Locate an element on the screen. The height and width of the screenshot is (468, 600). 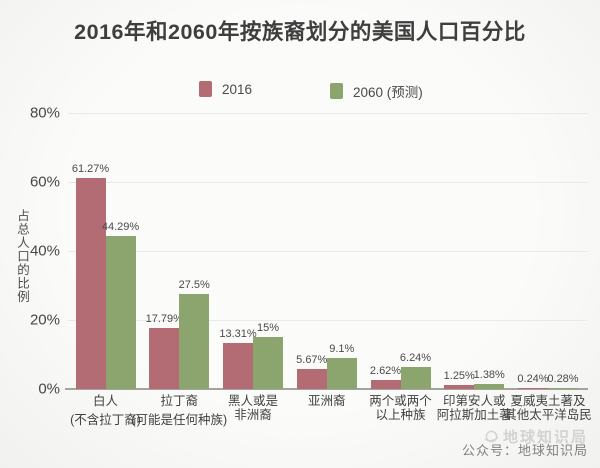
category-label-line: 两个或两个 is located at coordinates (400, 401).